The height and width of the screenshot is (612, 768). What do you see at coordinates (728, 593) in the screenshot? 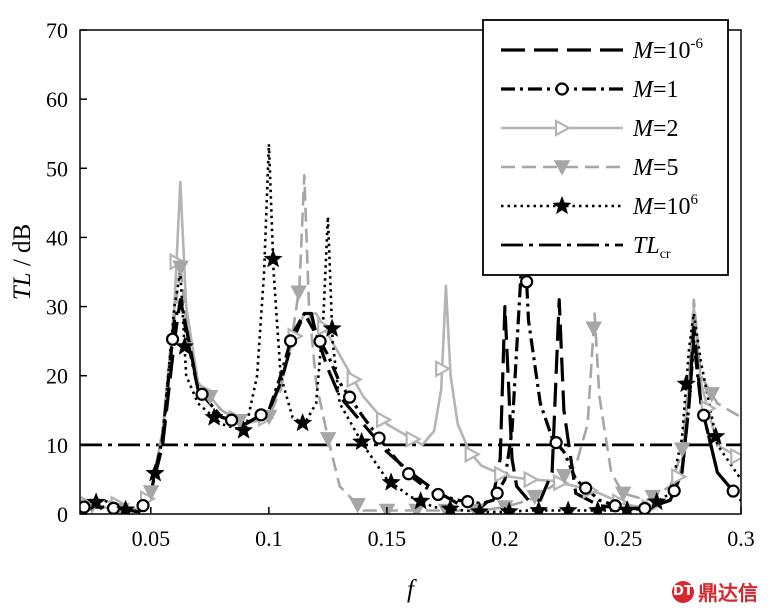
I see `watermark-text: 鼎达信` at bounding box center [728, 593].